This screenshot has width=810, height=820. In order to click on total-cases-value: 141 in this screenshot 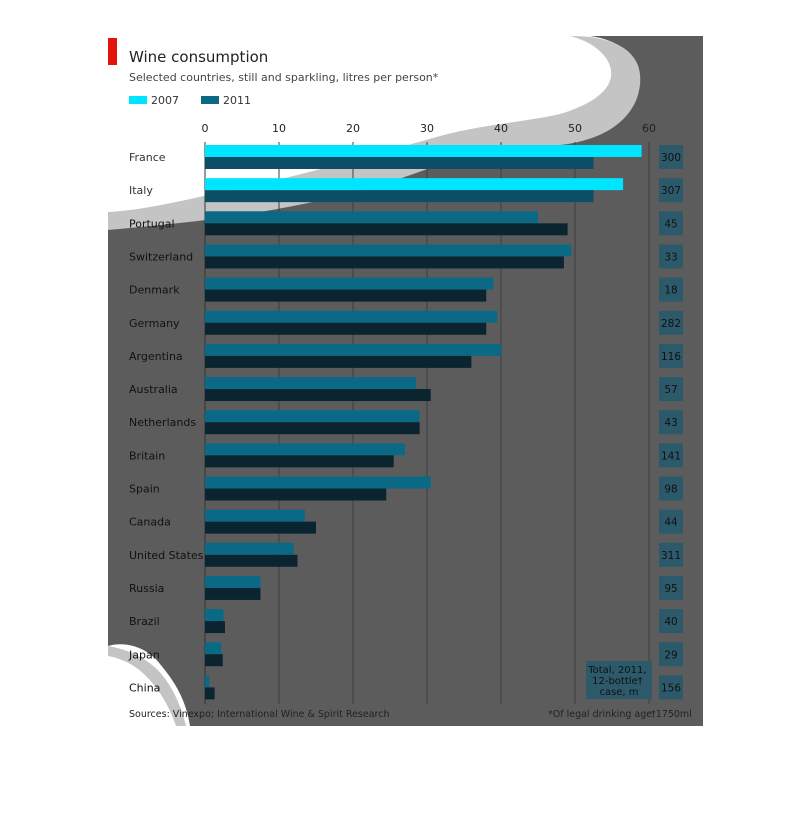, I will do `click(671, 456)`.